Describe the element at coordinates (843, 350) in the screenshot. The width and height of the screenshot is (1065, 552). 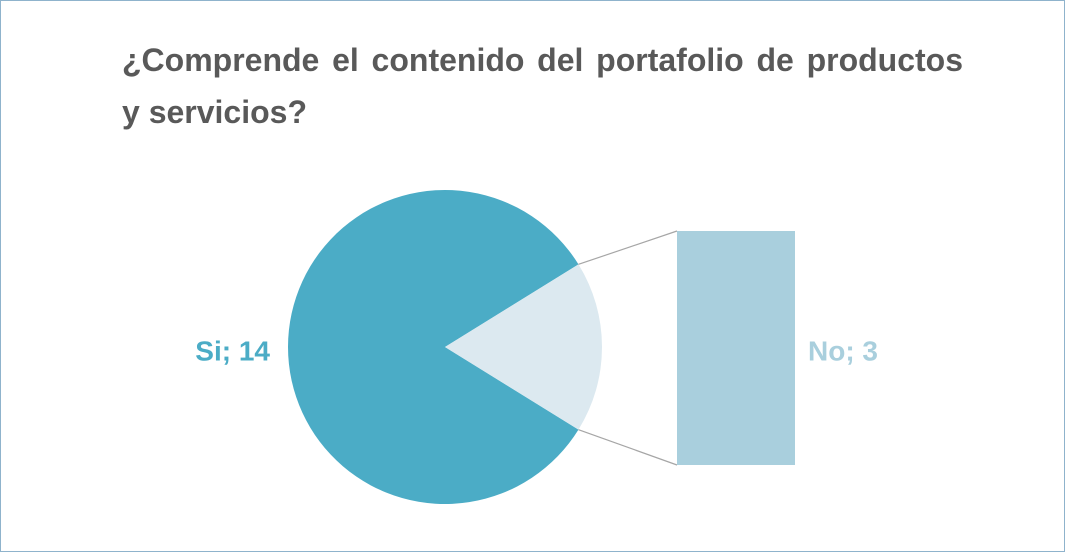
I see `data-label: No; 3` at that location.